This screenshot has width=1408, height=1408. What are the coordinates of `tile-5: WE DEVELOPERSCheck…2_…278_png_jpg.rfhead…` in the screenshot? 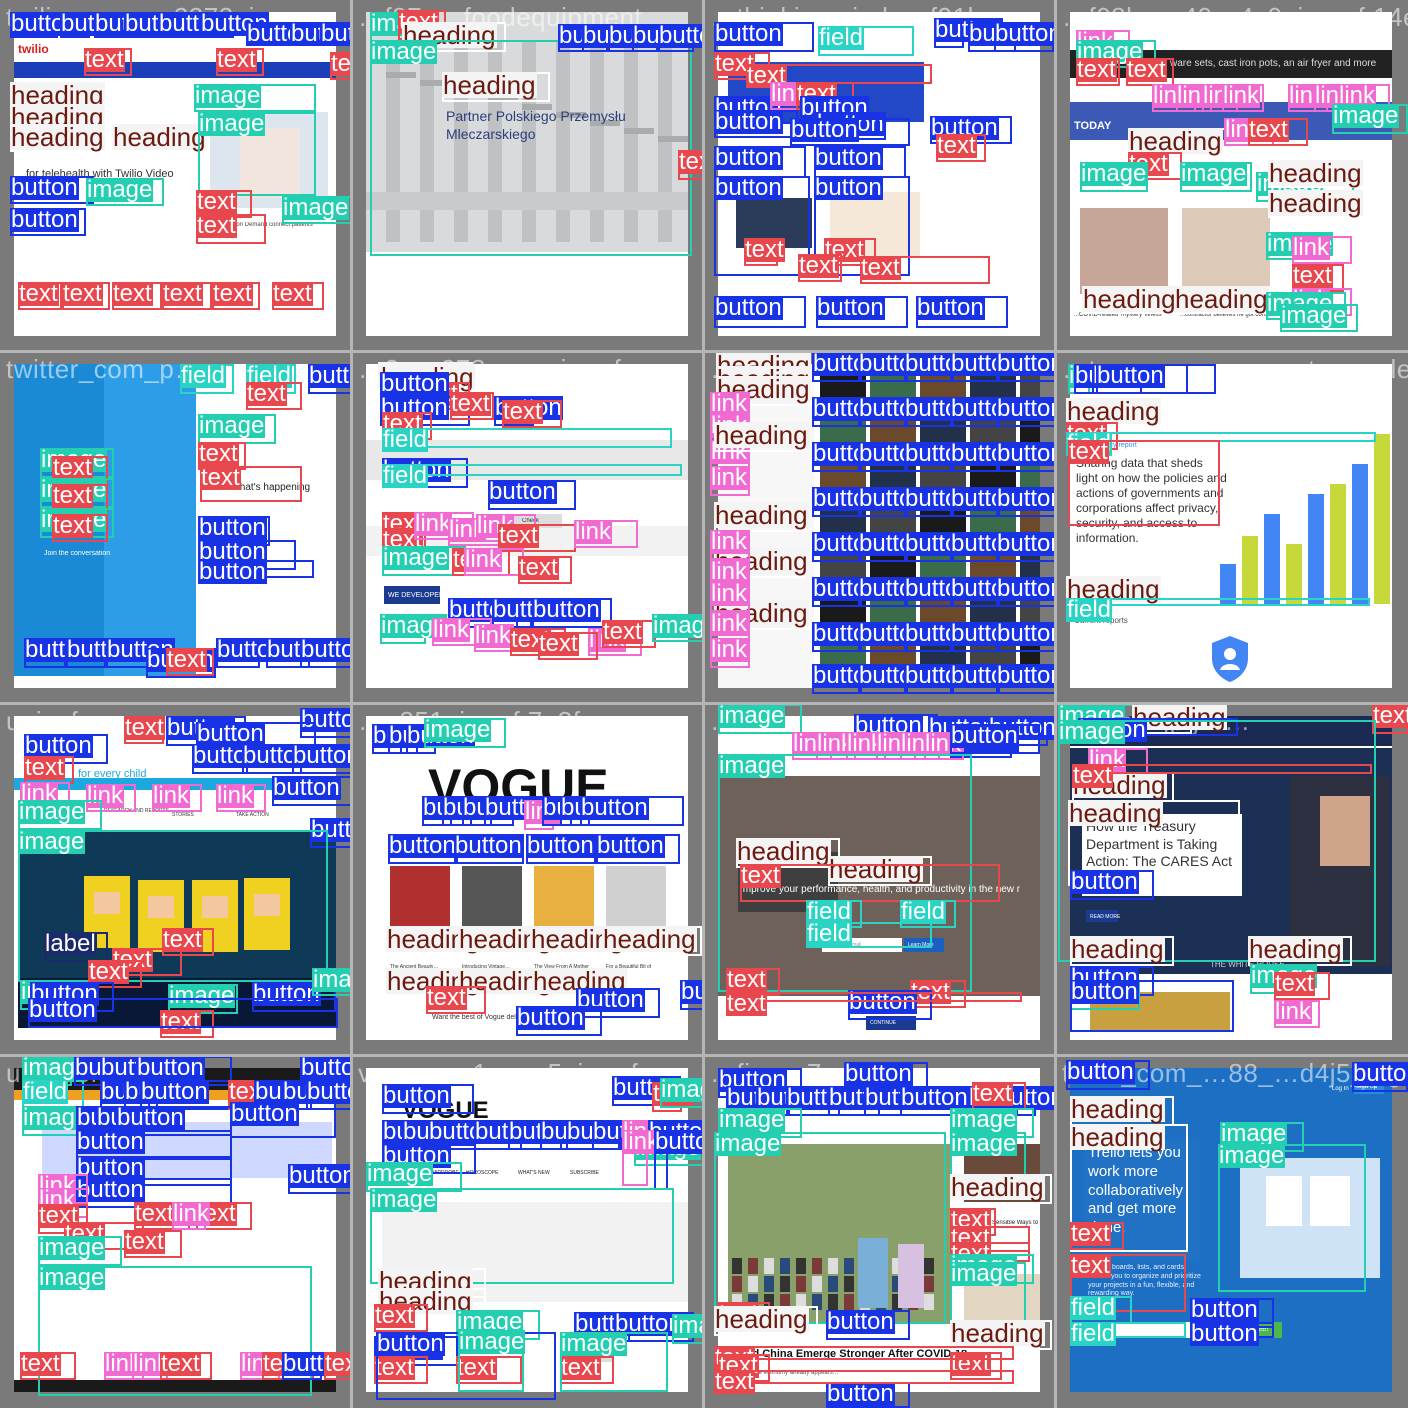 It's located at (528, 528).